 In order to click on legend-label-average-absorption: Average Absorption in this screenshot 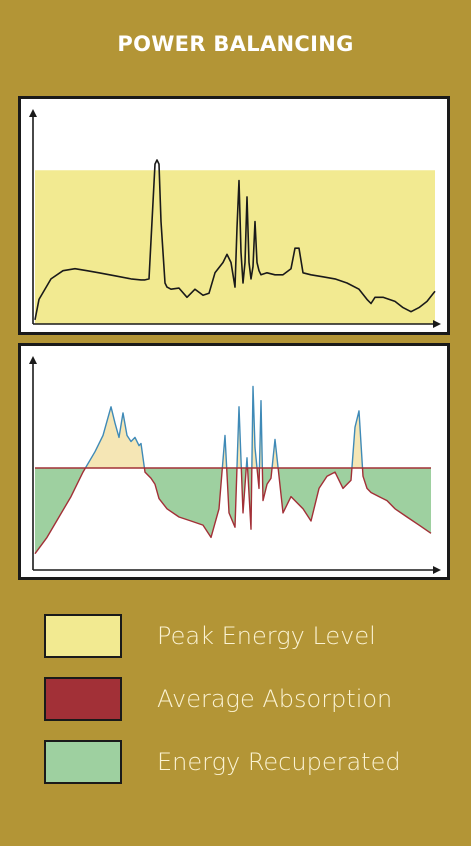, I will do `click(275, 699)`.